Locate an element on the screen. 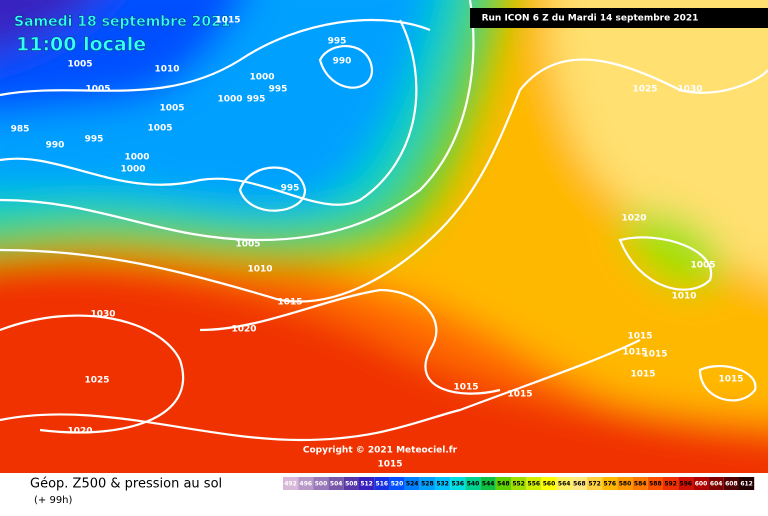 The image size is (768, 516). scale-label: 508 is located at coordinates (351, 484).